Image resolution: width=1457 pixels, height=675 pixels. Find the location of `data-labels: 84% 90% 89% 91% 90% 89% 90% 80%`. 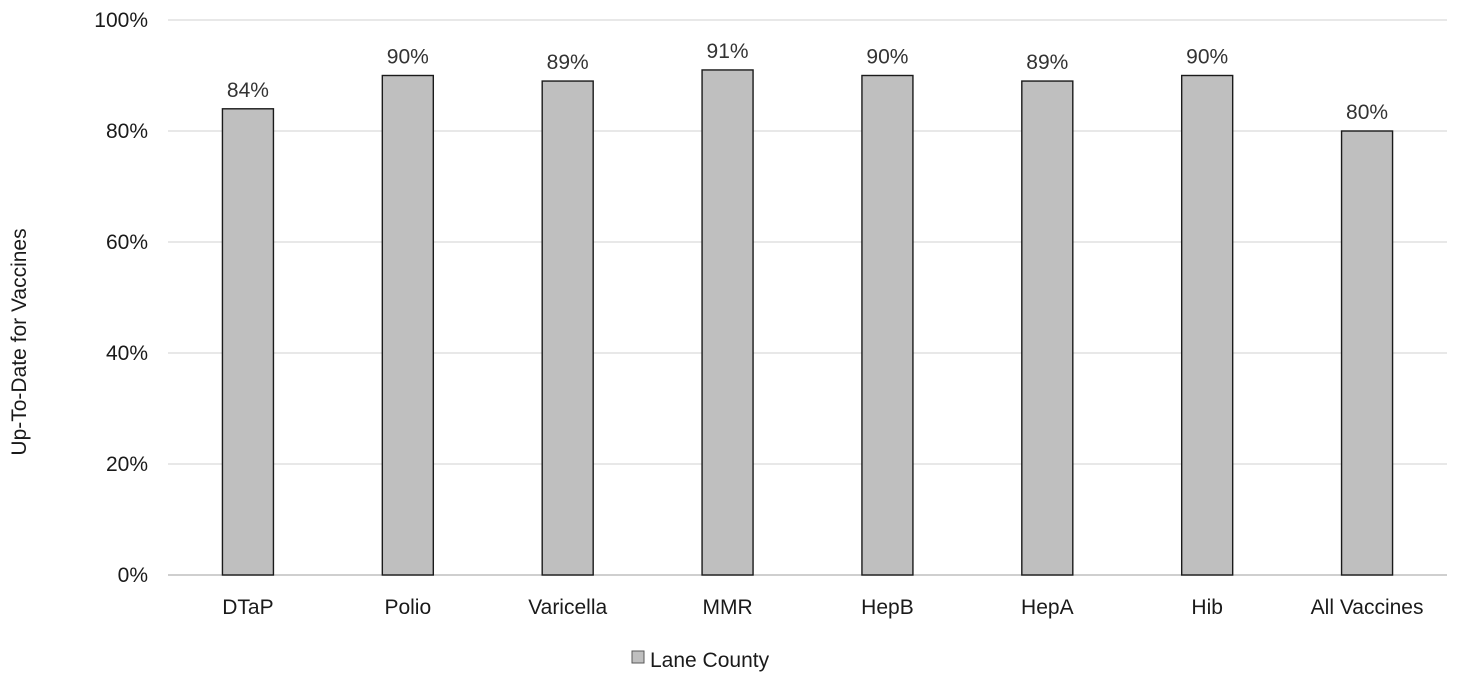

data-labels: 84% 90% 89% 91% 90% 89% 90% 80% is located at coordinates (807, 82).